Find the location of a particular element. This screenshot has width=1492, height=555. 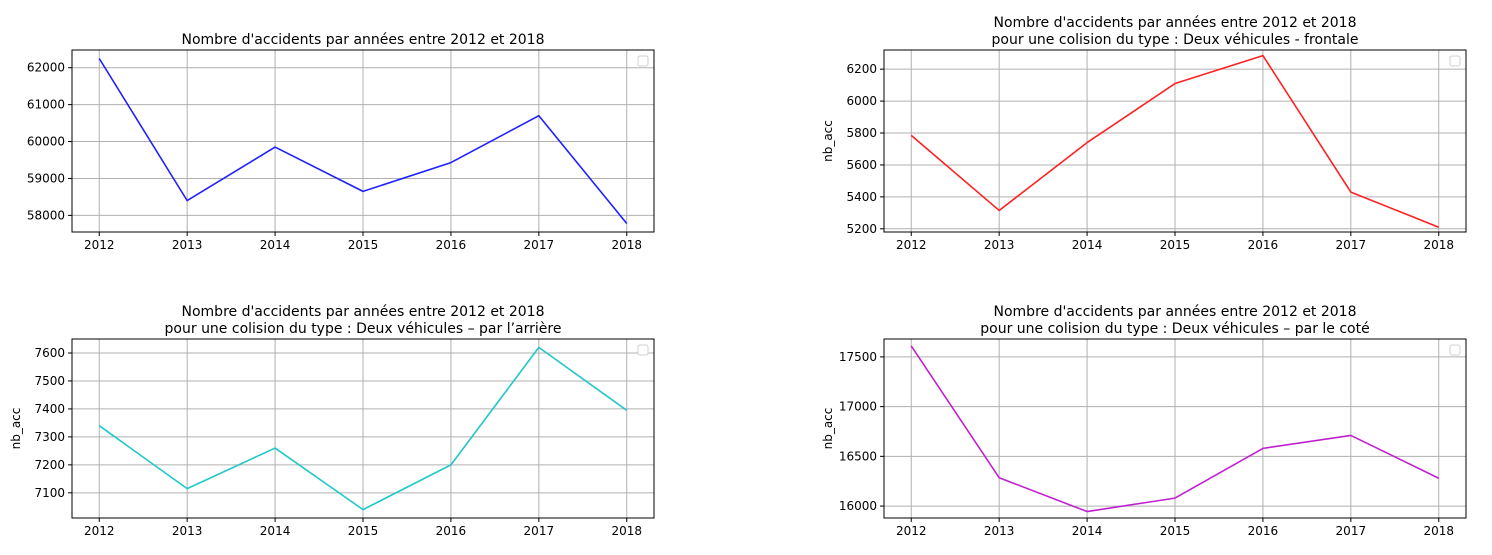

y-tick-label: 61000 is located at coordinates (46, 105).